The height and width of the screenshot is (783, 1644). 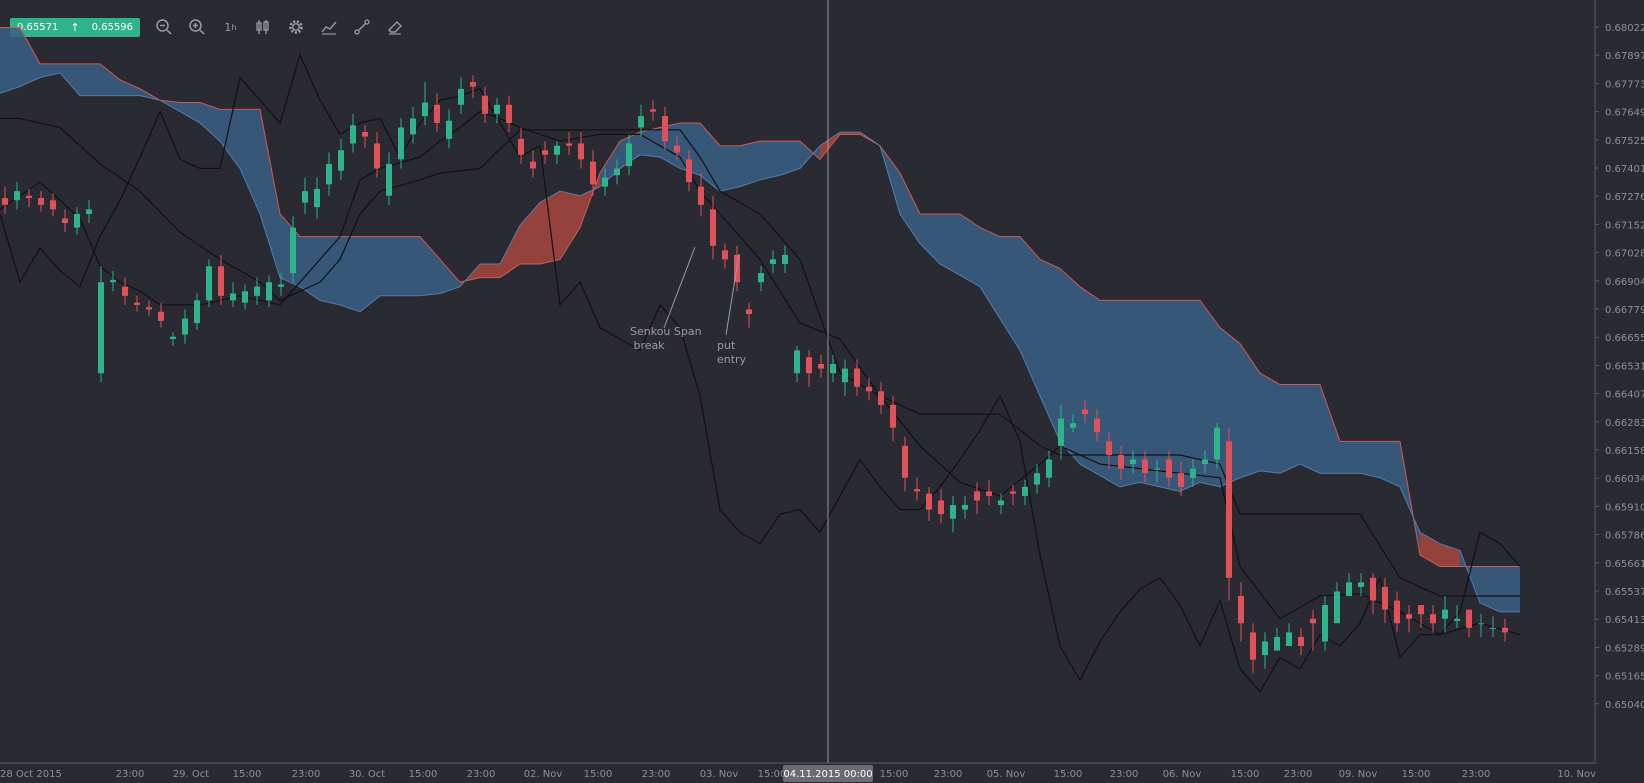 I want to click on zoom-in-button, so click(x=197, y=27).